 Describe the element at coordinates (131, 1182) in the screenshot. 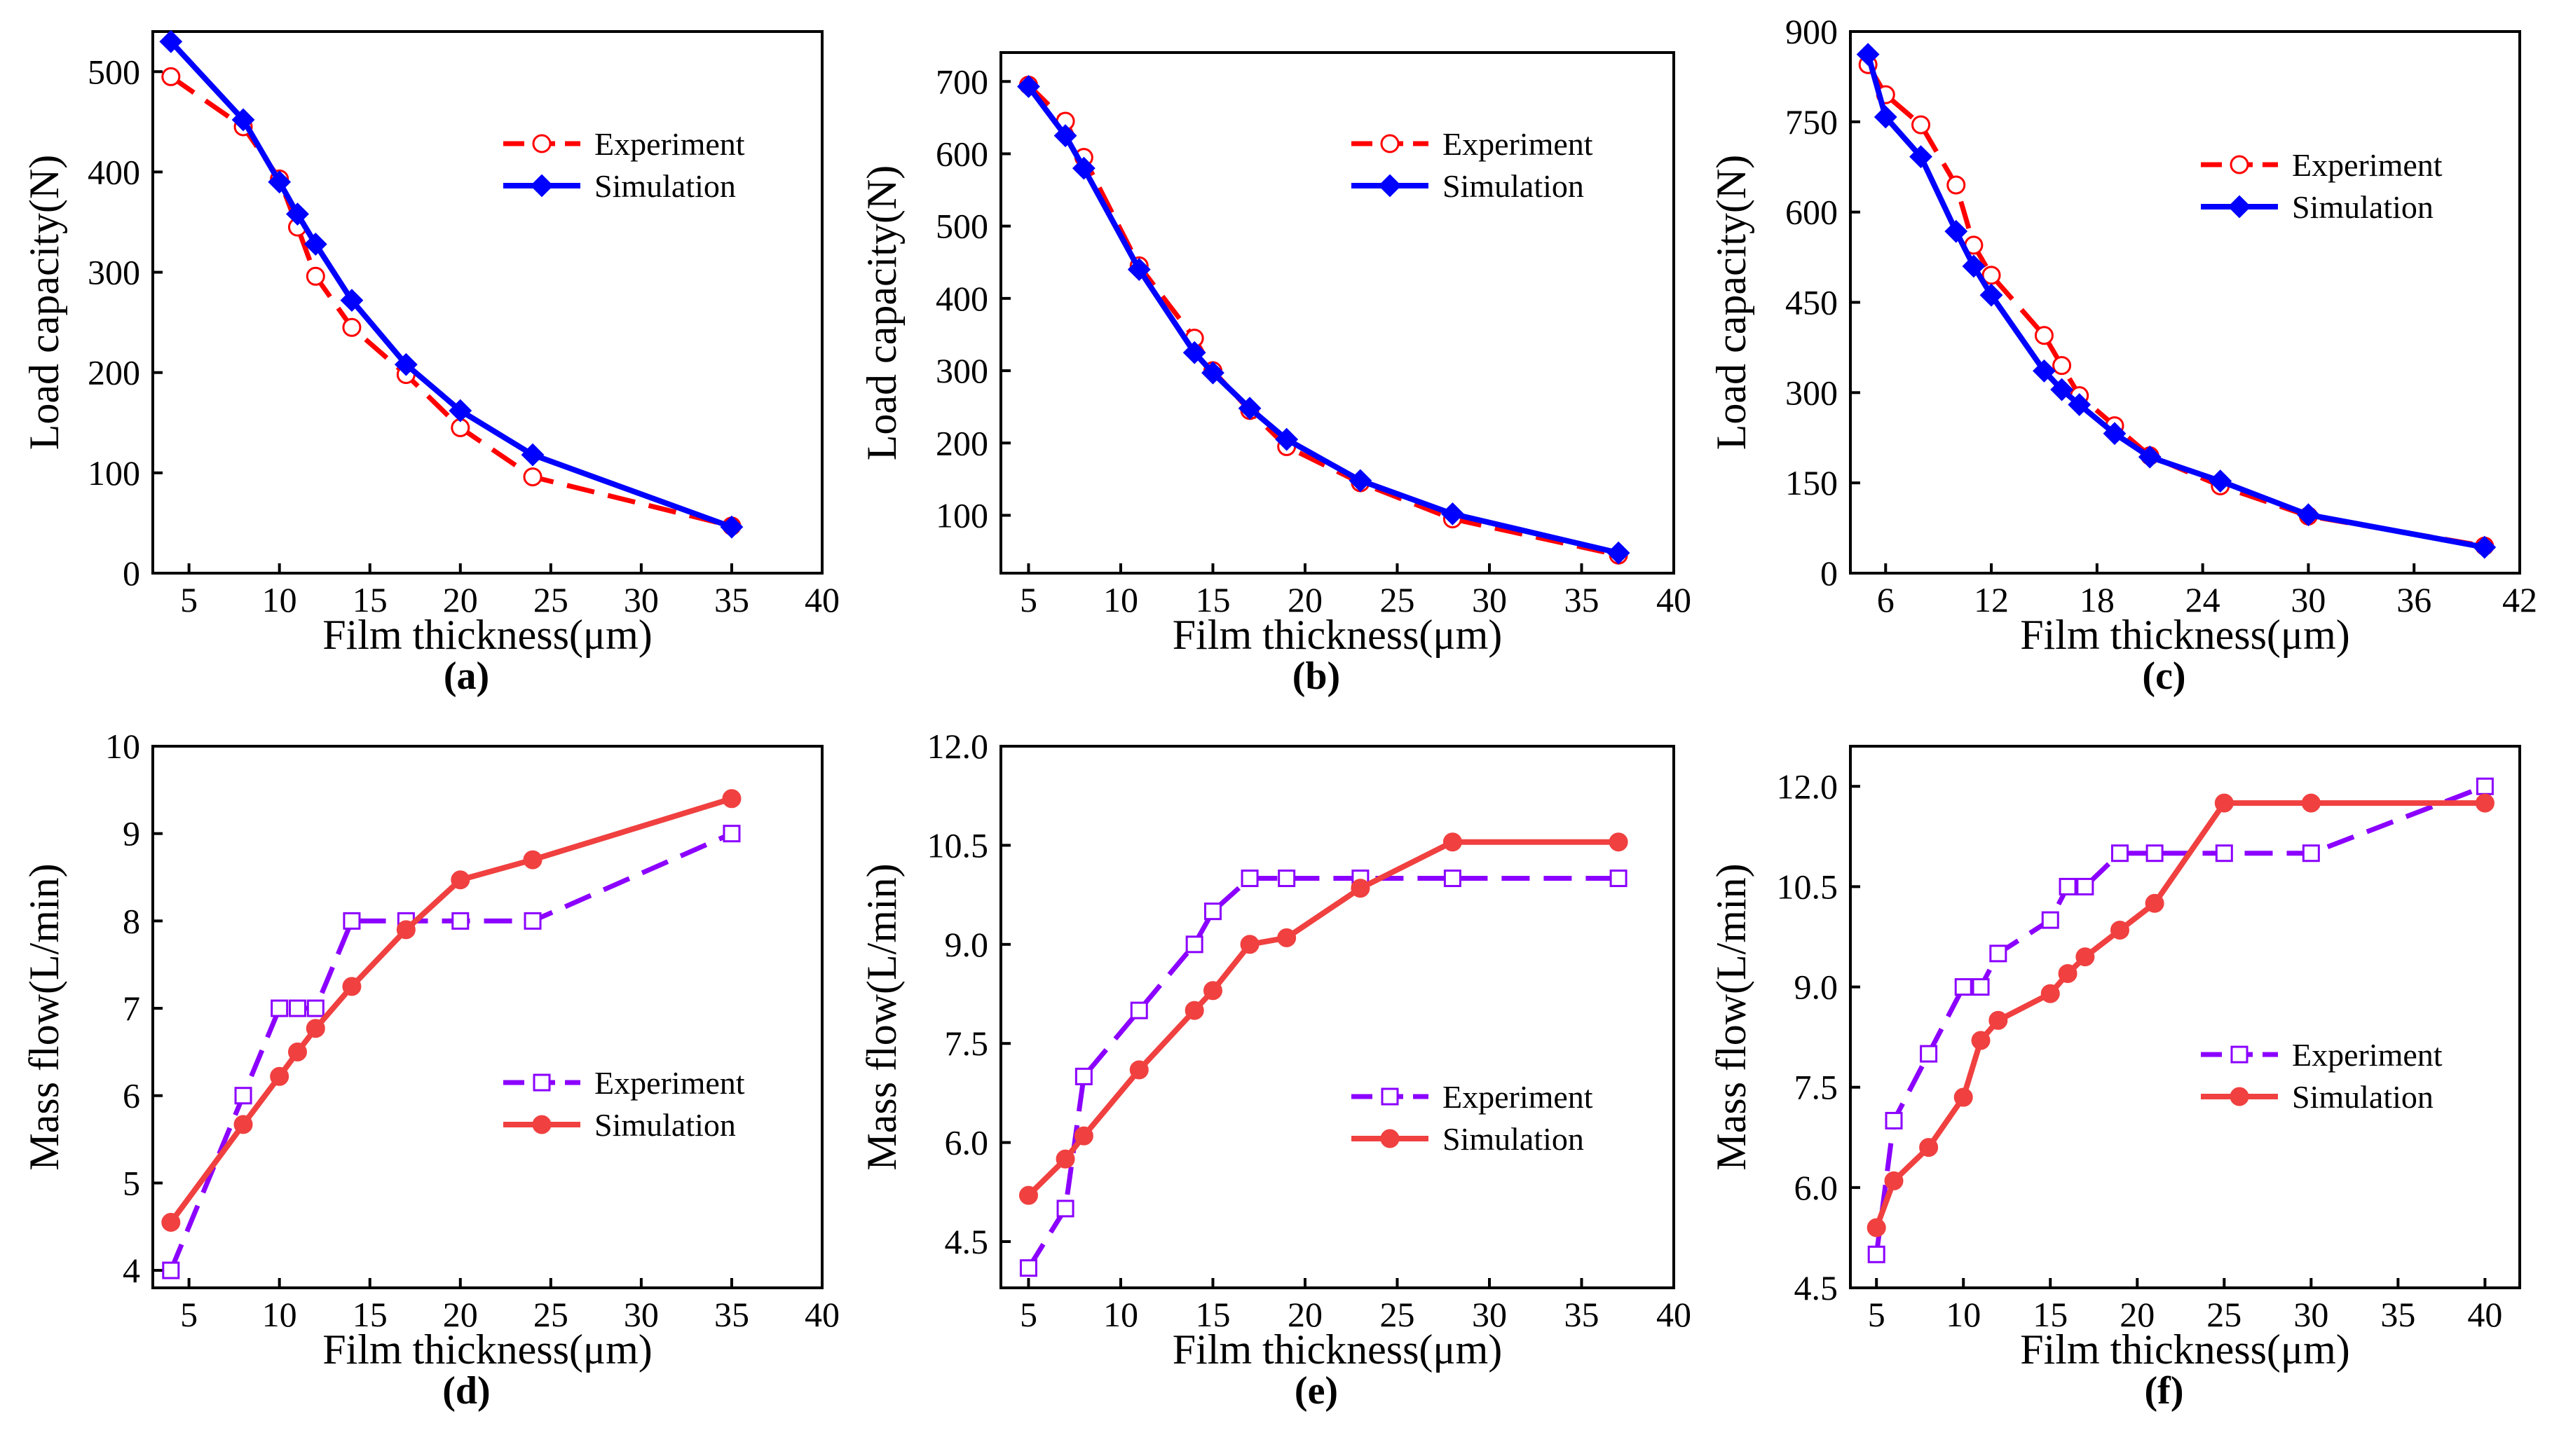

I see `y-tick-label: 5` at that location.